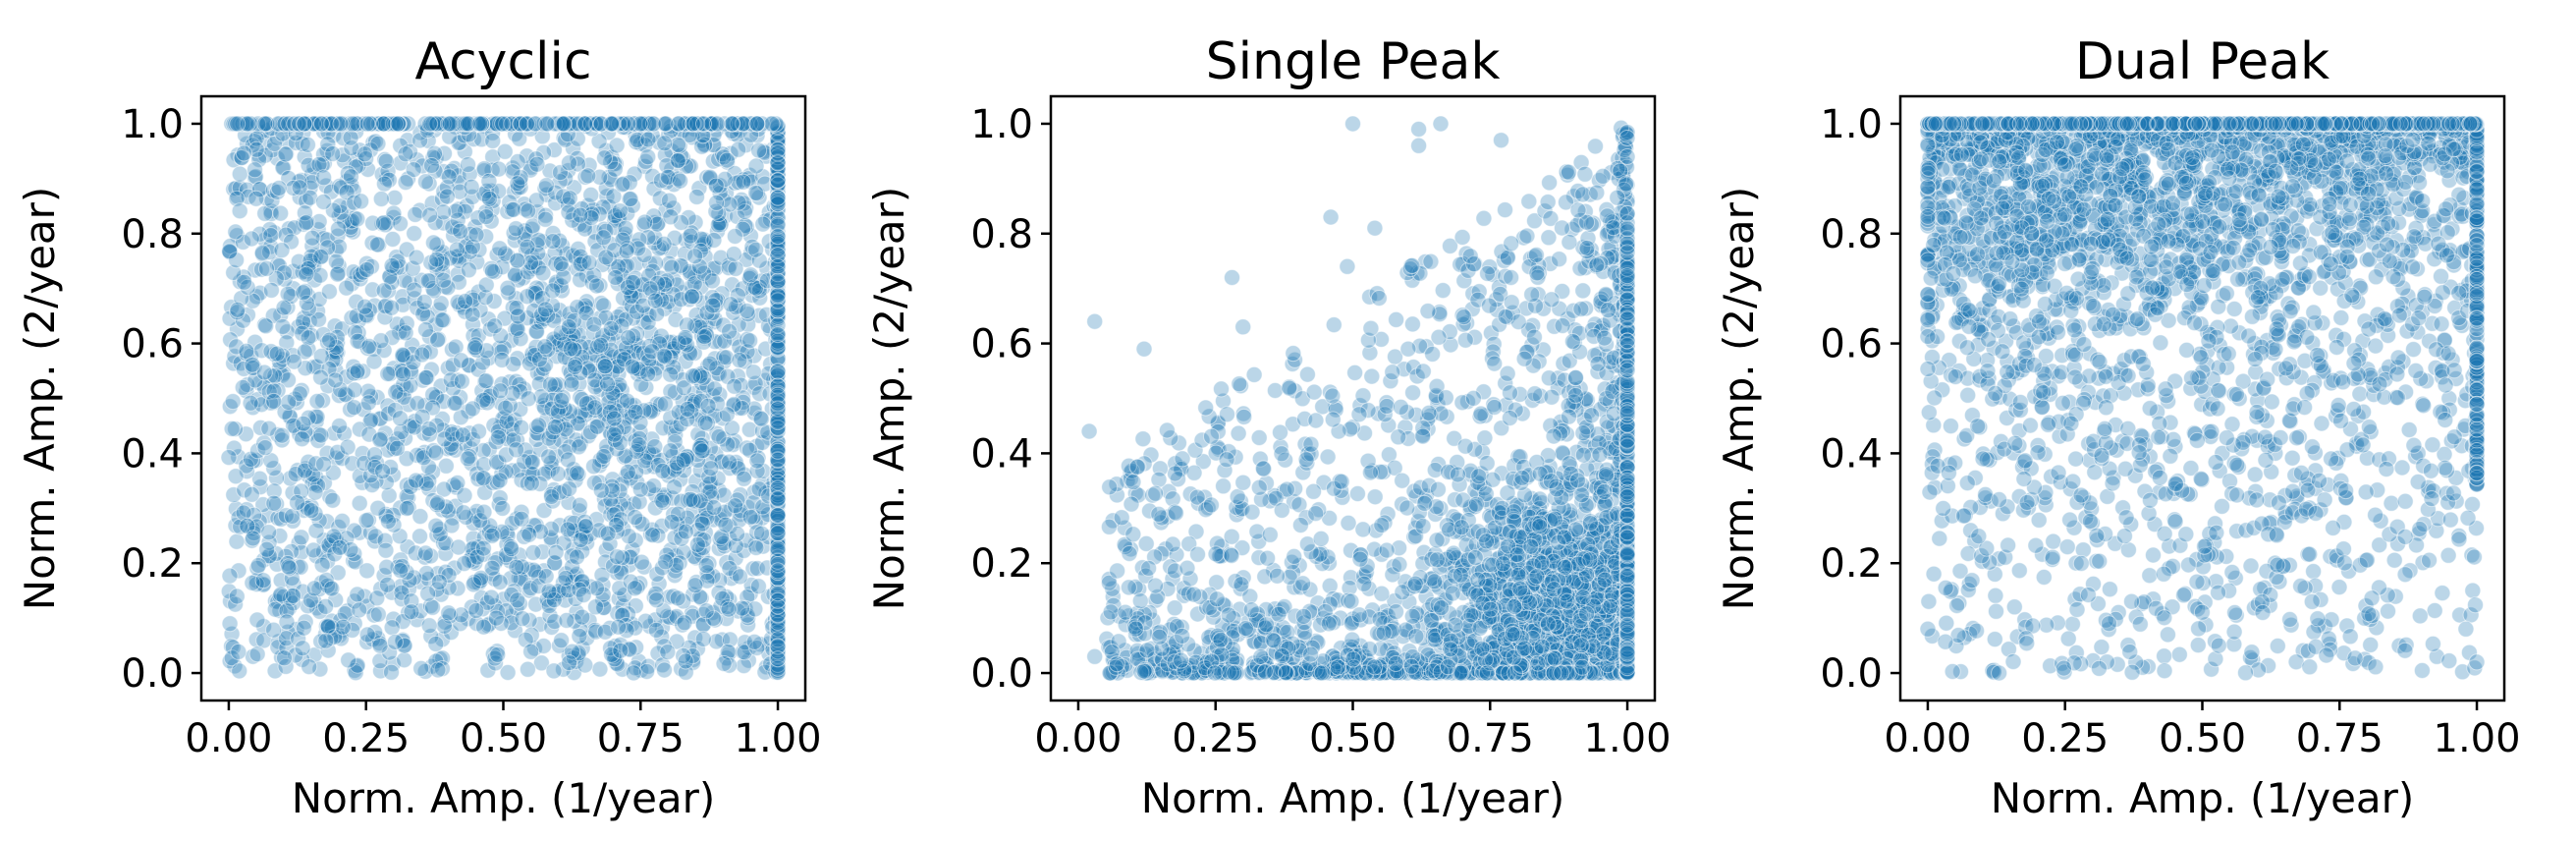  I want to click on y-tick-label: 0.6, so click(152, 344).